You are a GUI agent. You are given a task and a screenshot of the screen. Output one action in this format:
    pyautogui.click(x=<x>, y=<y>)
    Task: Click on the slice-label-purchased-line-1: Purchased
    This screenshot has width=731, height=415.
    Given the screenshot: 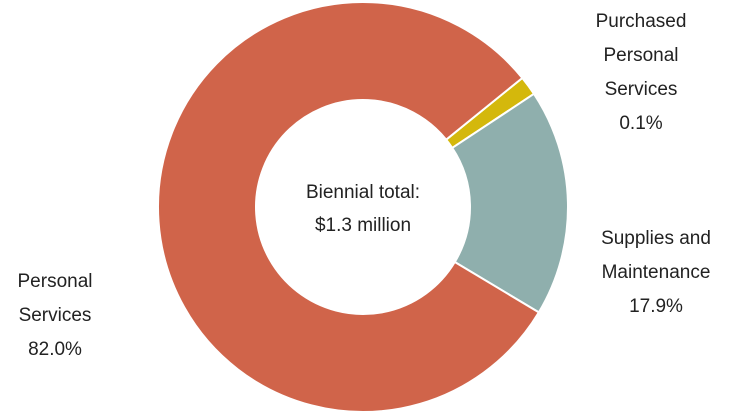 What is the action you would take?
    pyautogui.click(x=641, y=21)
    